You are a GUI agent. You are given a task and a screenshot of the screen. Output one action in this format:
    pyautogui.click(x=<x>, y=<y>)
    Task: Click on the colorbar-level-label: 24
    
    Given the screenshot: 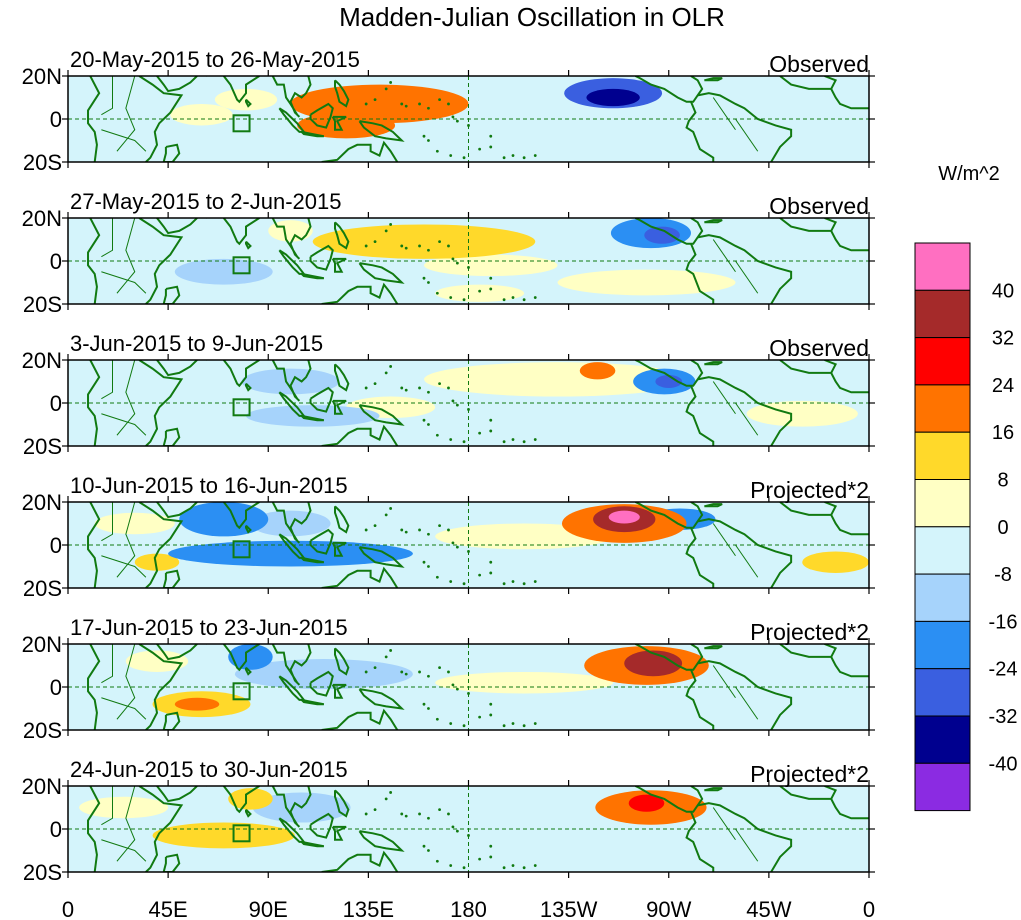 What is the action you would take?
    pyautogui.click(x=1003, y=386)
    